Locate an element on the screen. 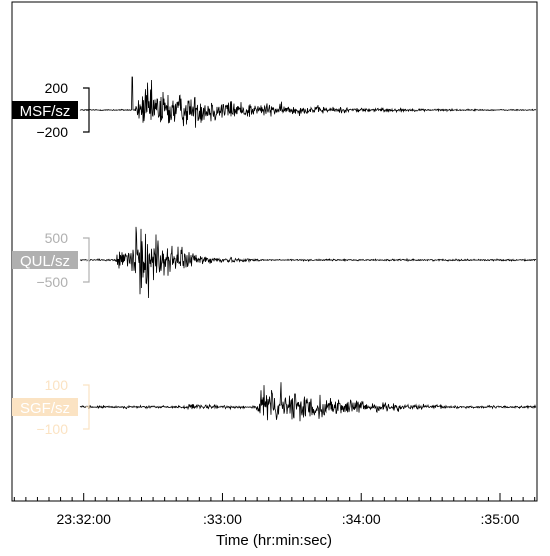 Image resolution: width=550 pixels, height=556 pixels. scale-label-top: 200 is located at coordinates (57, 88).